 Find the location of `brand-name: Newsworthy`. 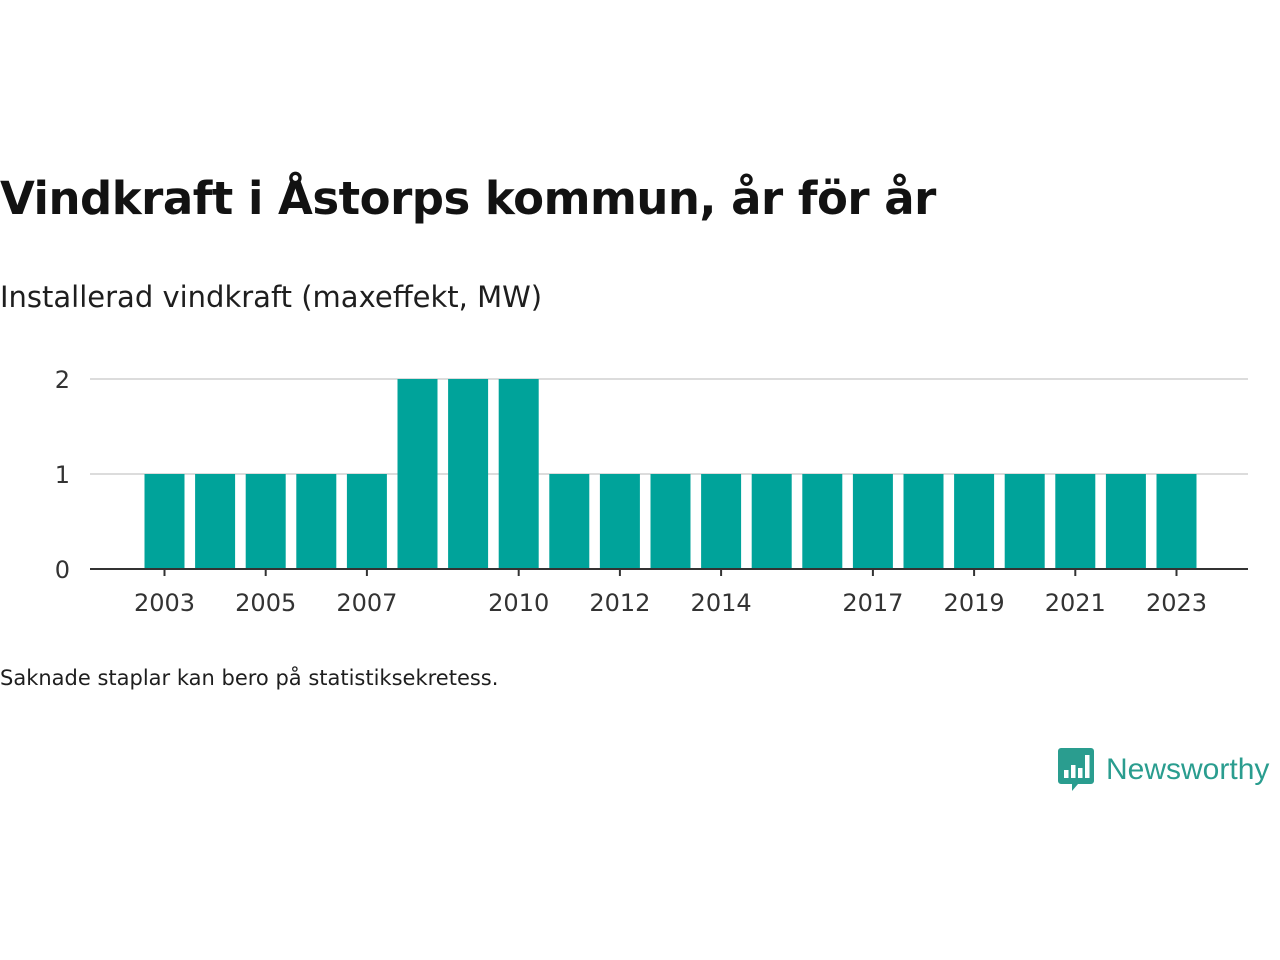

brand-name: Newsworthy is located at coordinates (1188, 769).